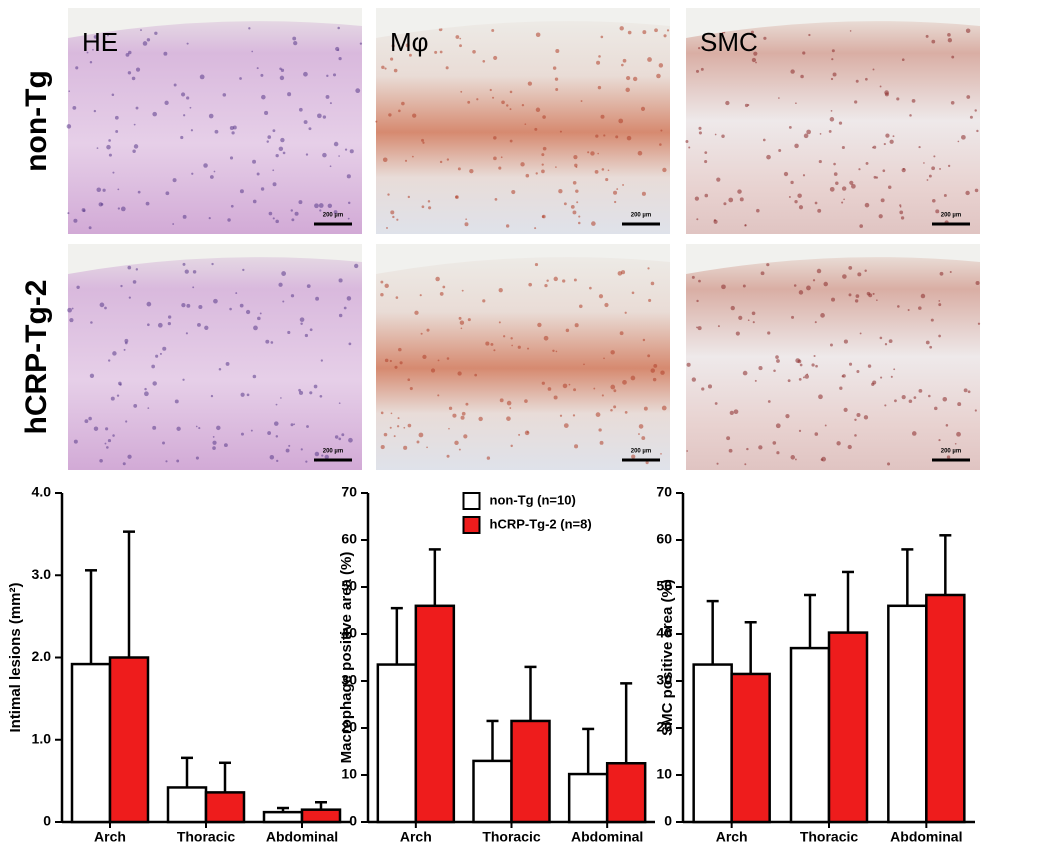 The width and height of the screenshot is (1050, 860). What do you see at coordinates (664, 586) in the screenshot?
I see `y-tick-label: 50` at bounding box center [664, 586].